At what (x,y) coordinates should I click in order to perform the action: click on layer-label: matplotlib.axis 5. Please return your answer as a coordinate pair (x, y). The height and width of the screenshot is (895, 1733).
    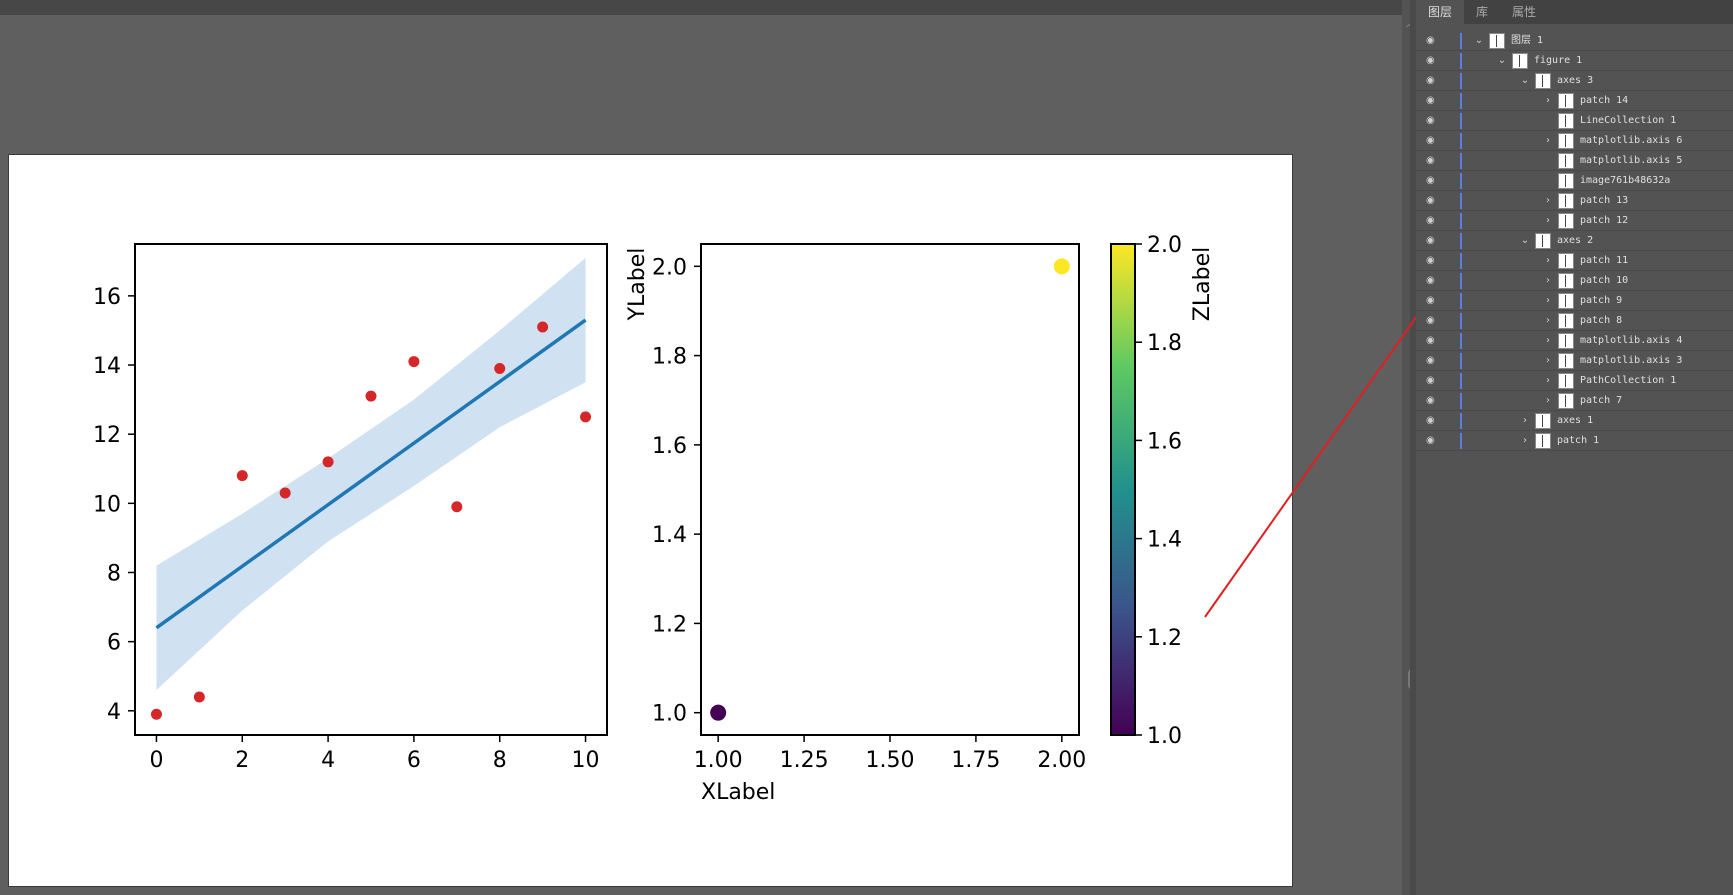
    Looking at the image, I should click on (1631, 160).